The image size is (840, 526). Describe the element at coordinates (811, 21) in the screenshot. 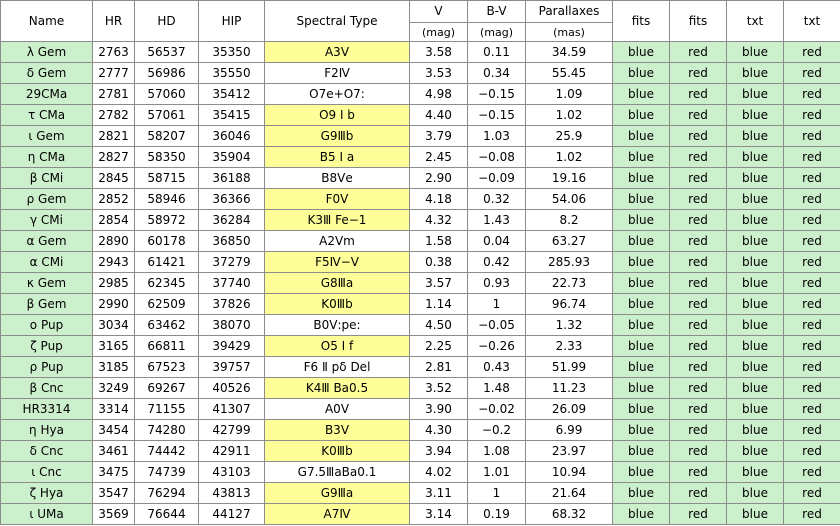

I see `col-header-txt-red: txt` at that location.